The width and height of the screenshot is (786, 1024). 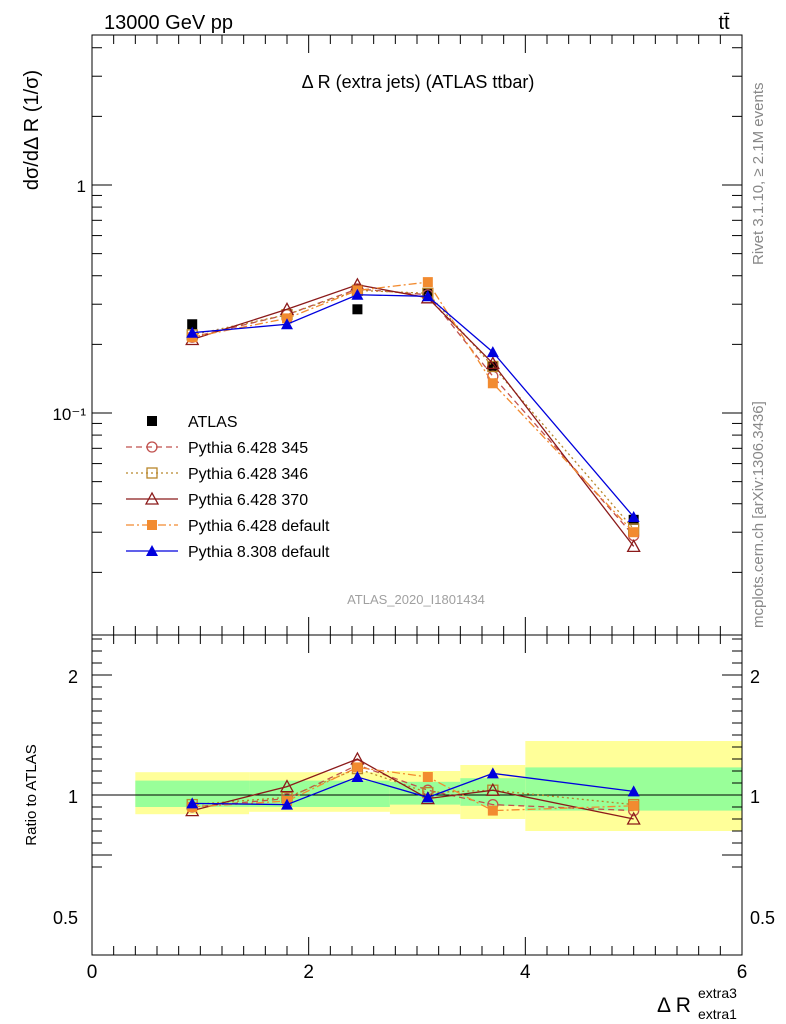 What do you see at coordinates (168, 23) in the screenshot?
I see `energy-label: 13000 GeV pp` at bounding box center [168, 23].